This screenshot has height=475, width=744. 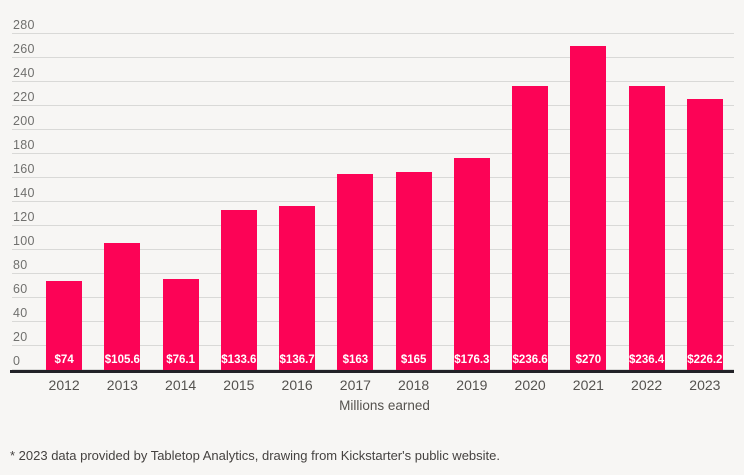 What do you see at coordinates (239, 185) in the screenshot?
I see `bar-cell: $133.6` at bounding box center [239, 185].